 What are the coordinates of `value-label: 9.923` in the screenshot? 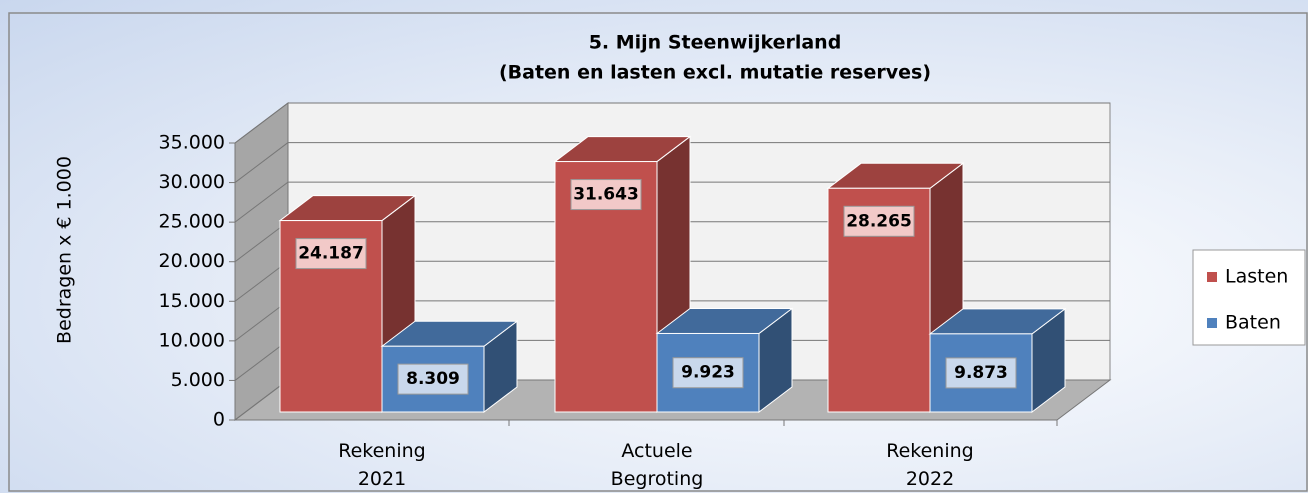 It's located at (708, 373).